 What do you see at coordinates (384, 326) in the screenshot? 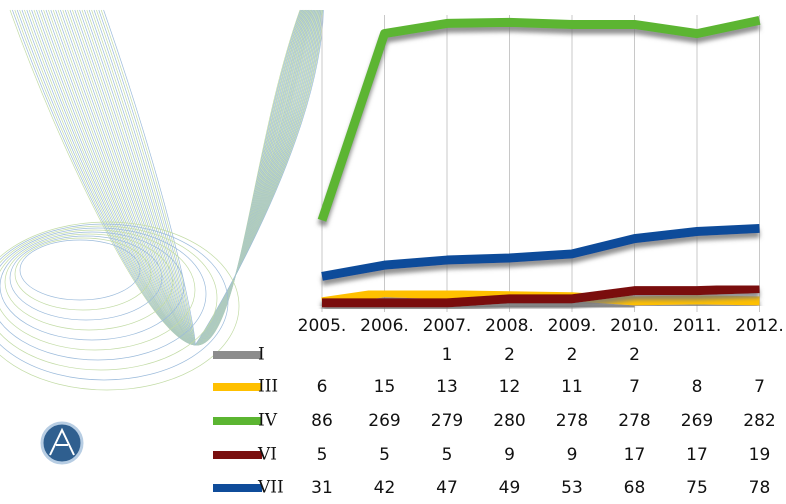
I see `x-tick-label: 2006.` at bounding box center [384, 326].